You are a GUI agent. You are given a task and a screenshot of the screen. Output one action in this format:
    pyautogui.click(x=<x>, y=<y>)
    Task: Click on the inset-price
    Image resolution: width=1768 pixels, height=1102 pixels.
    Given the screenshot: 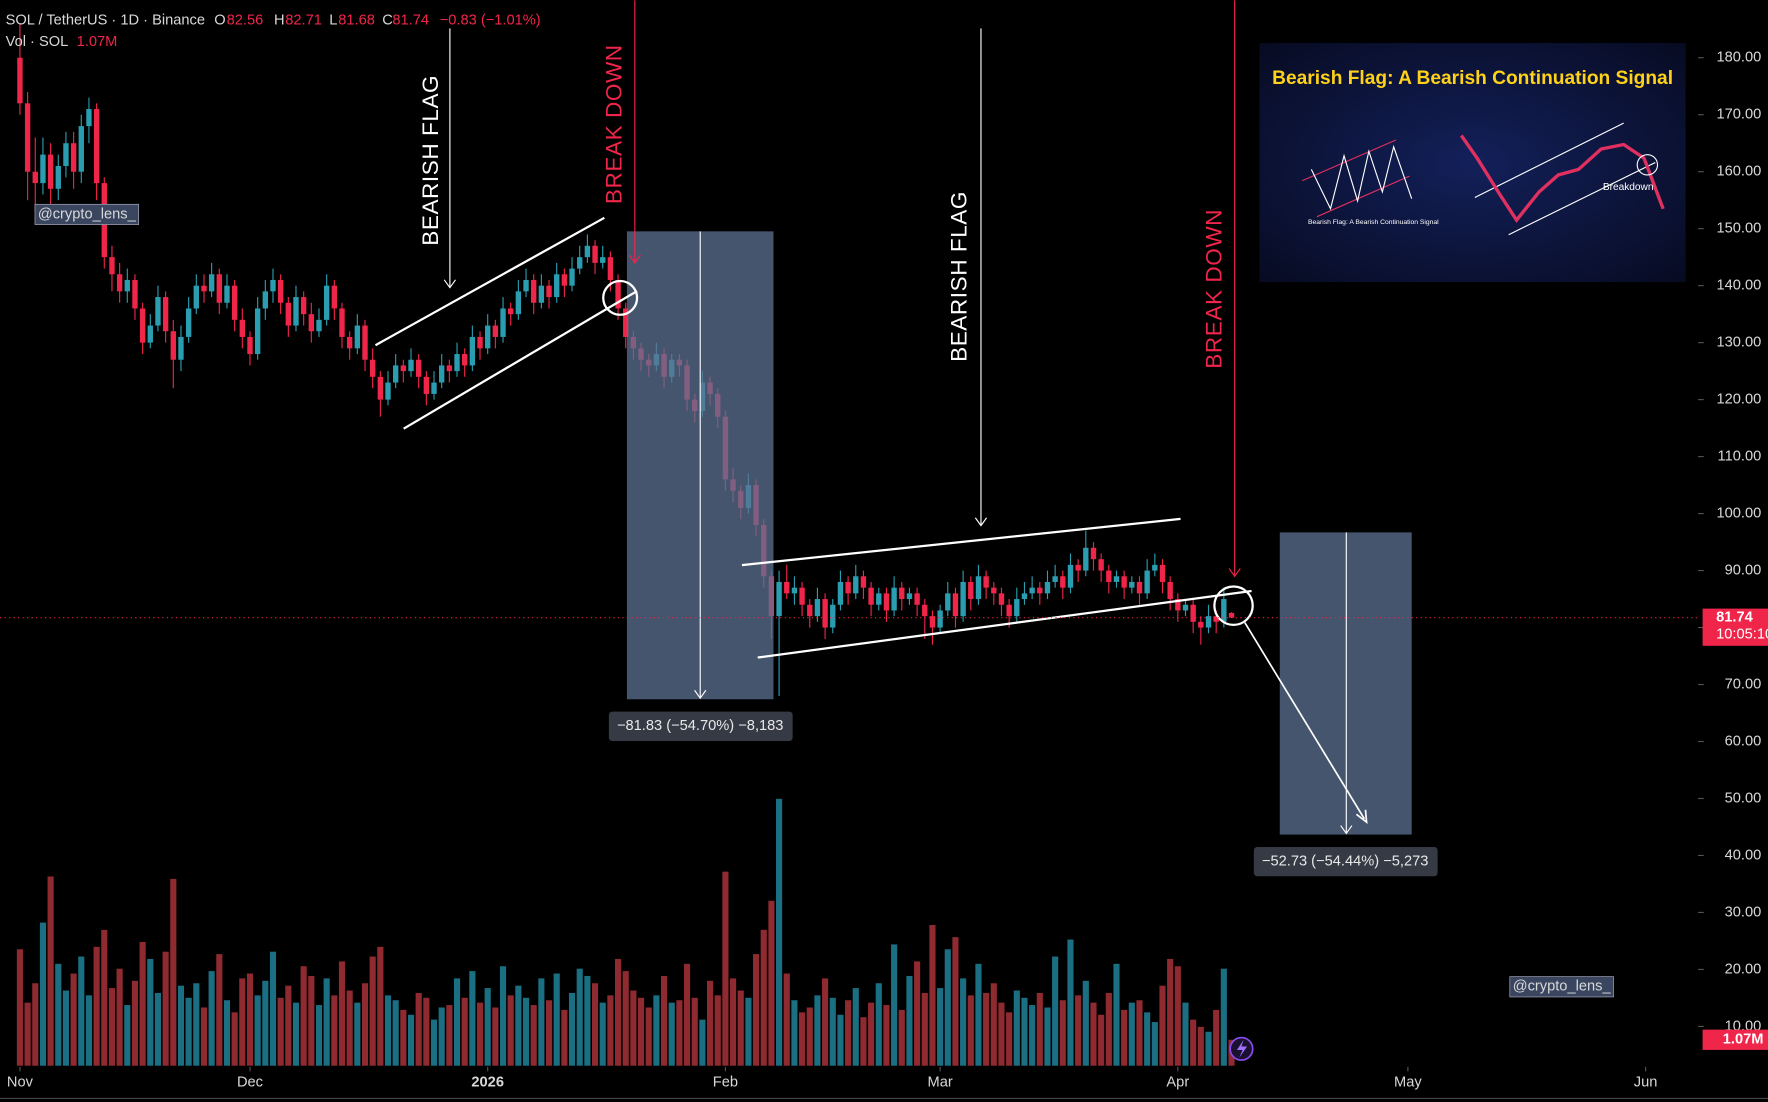 What is the action you would take?
    pyautogui.click(x=1562, y=178)
    